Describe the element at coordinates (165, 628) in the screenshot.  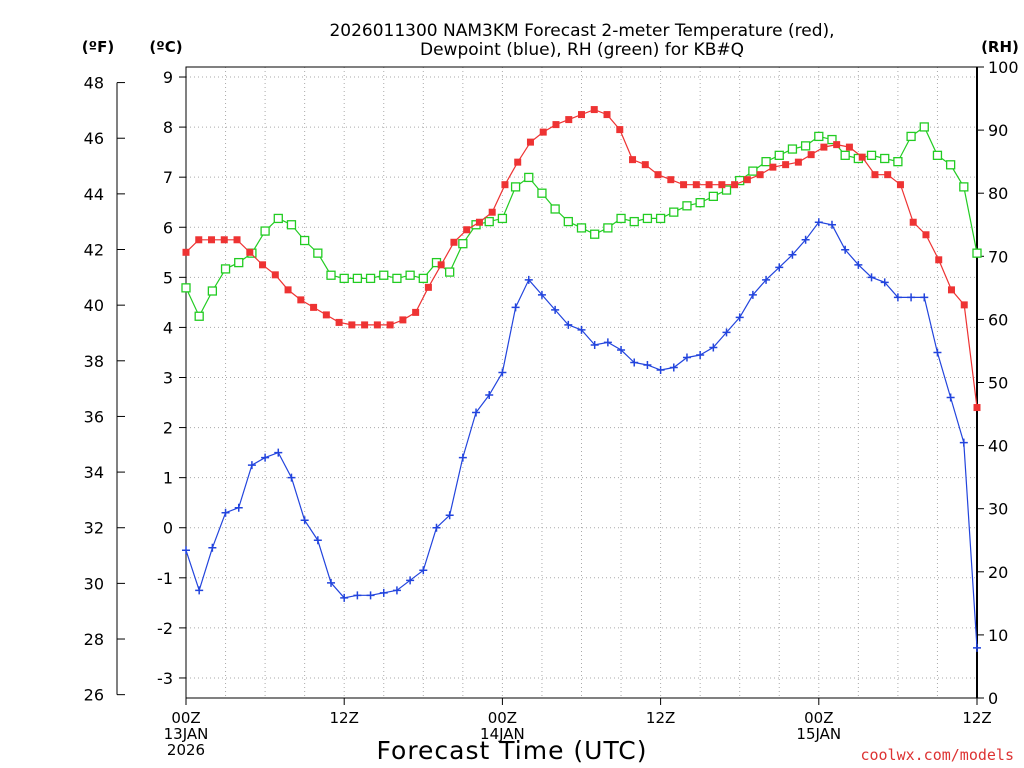
I see `celsius-tick-label: -2` at that location.